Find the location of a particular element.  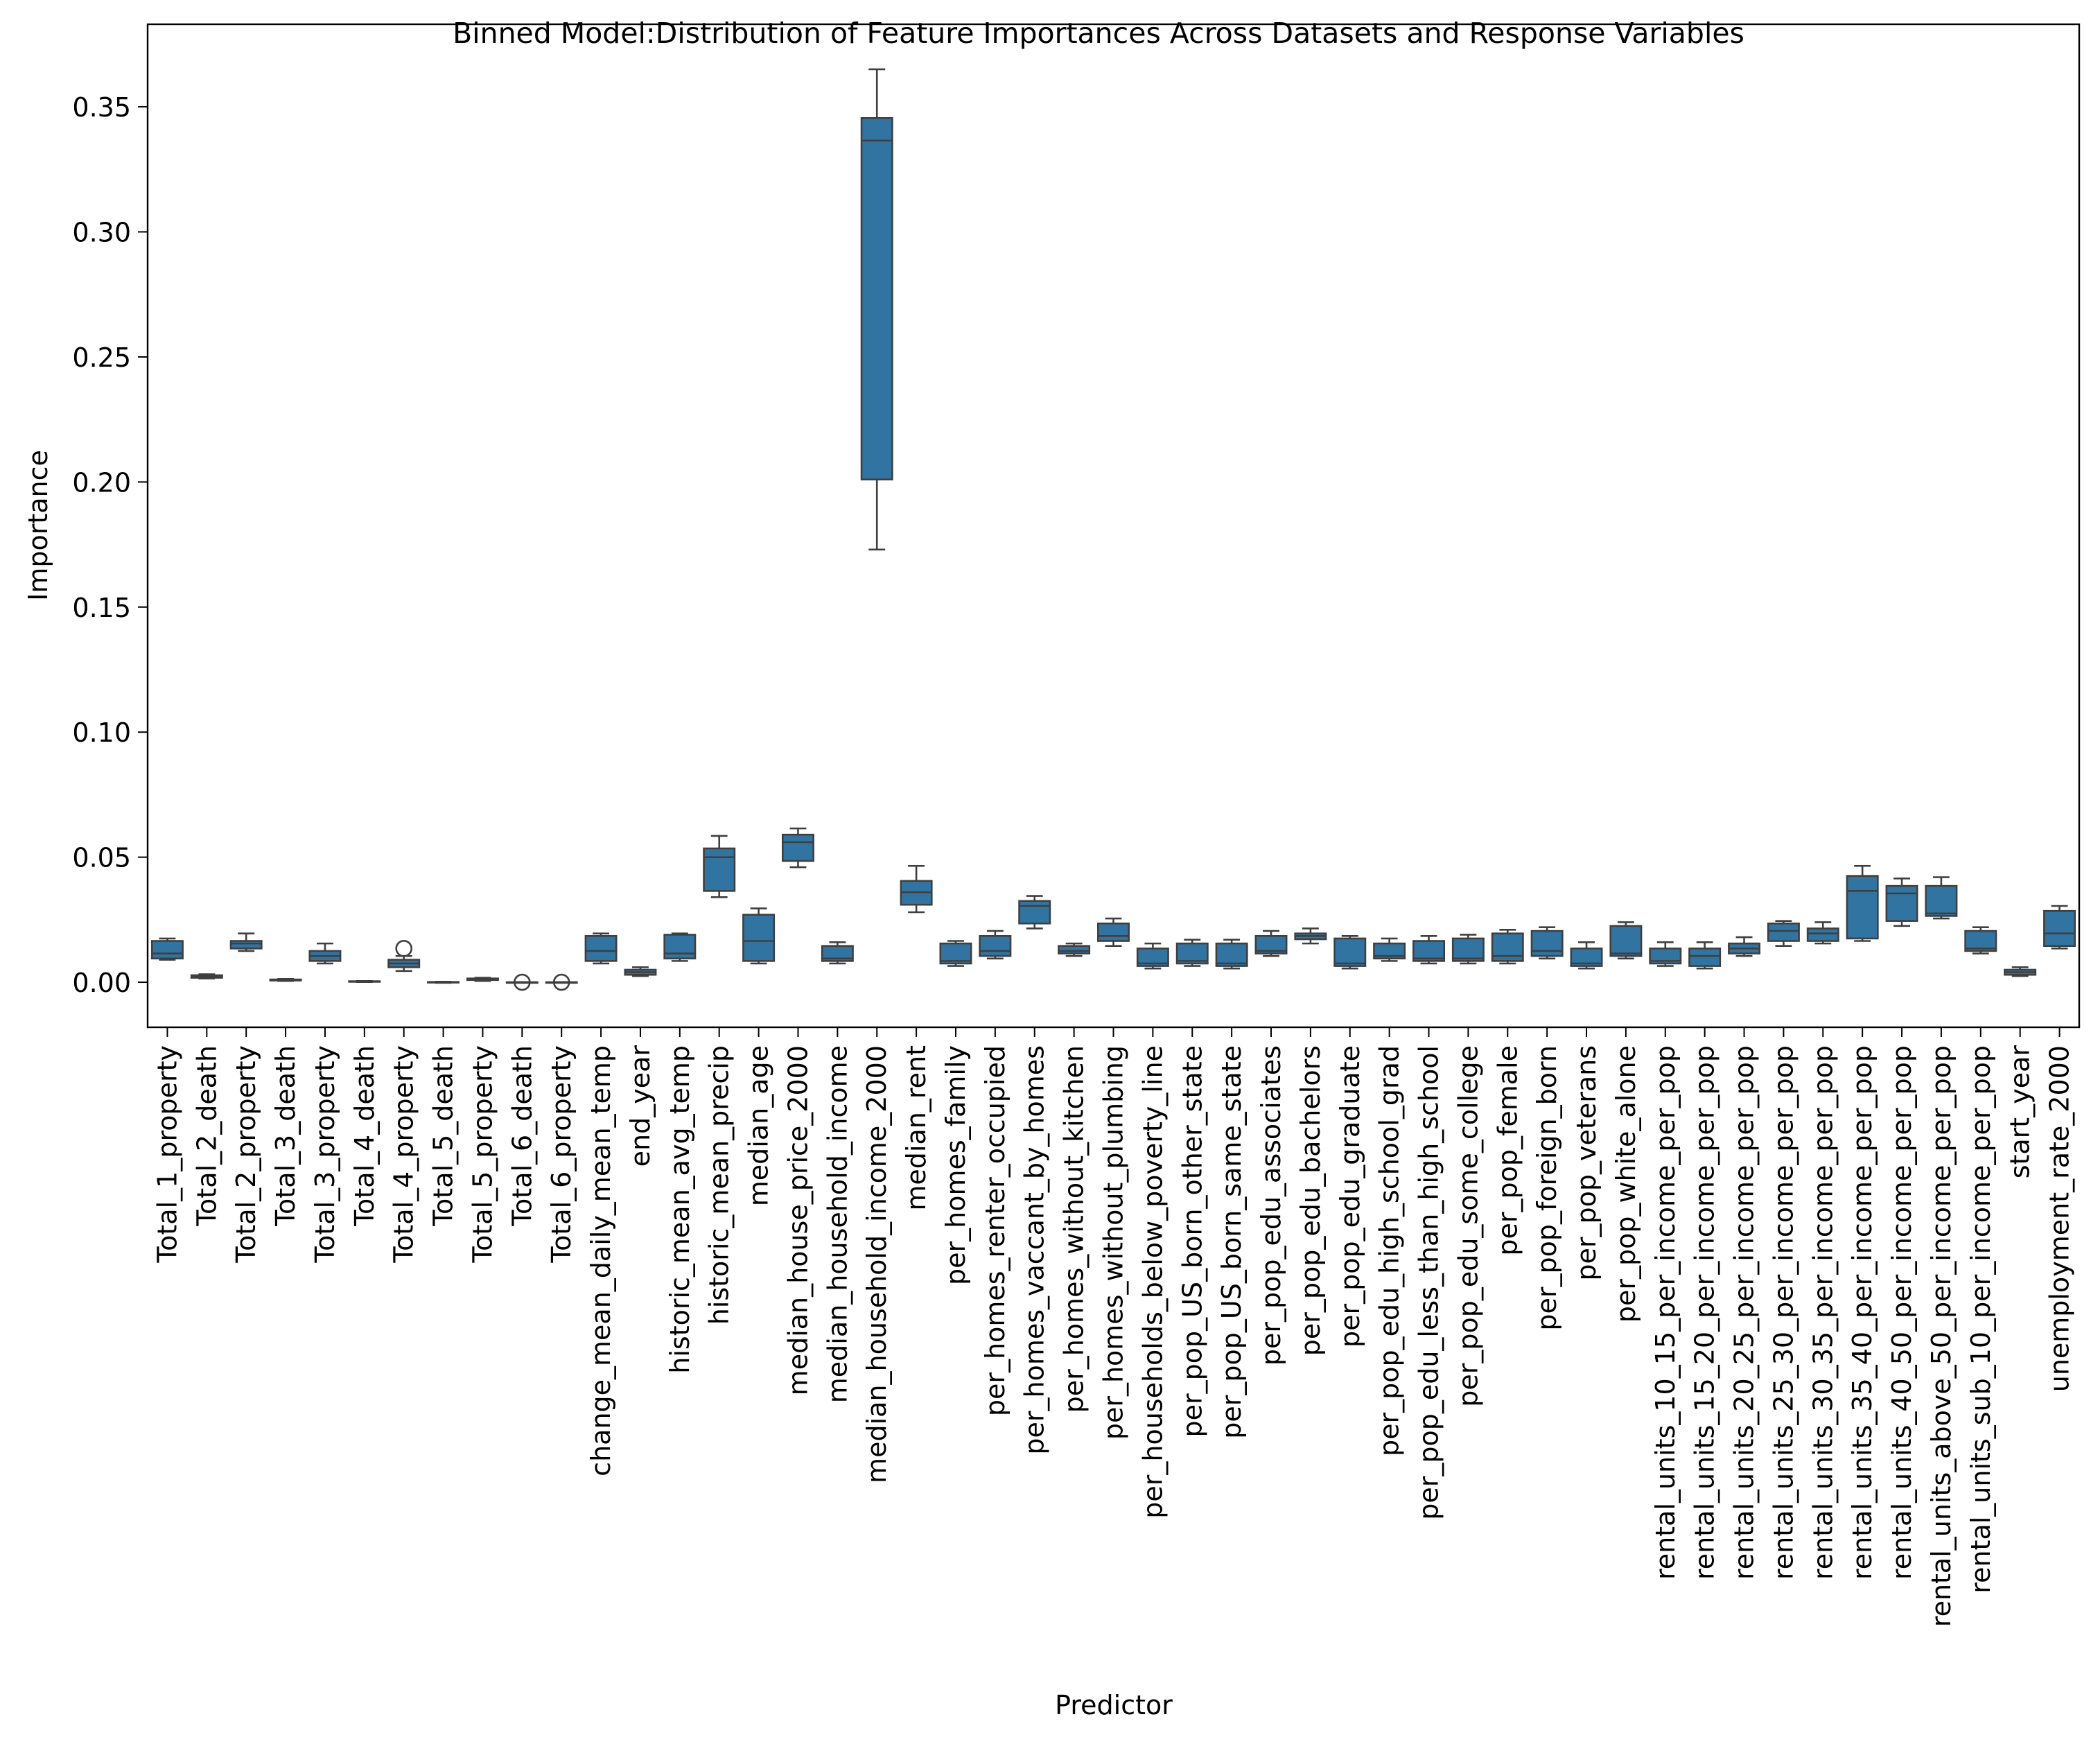

box-rental_units_above_50_per_income_per_pop is located at coordinates (1941, 898).